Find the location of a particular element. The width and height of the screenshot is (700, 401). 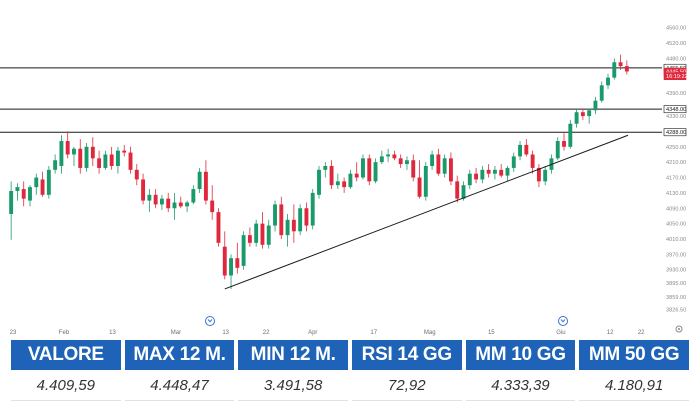

x-tick-label: 15 is located at coordinates (491, 333).